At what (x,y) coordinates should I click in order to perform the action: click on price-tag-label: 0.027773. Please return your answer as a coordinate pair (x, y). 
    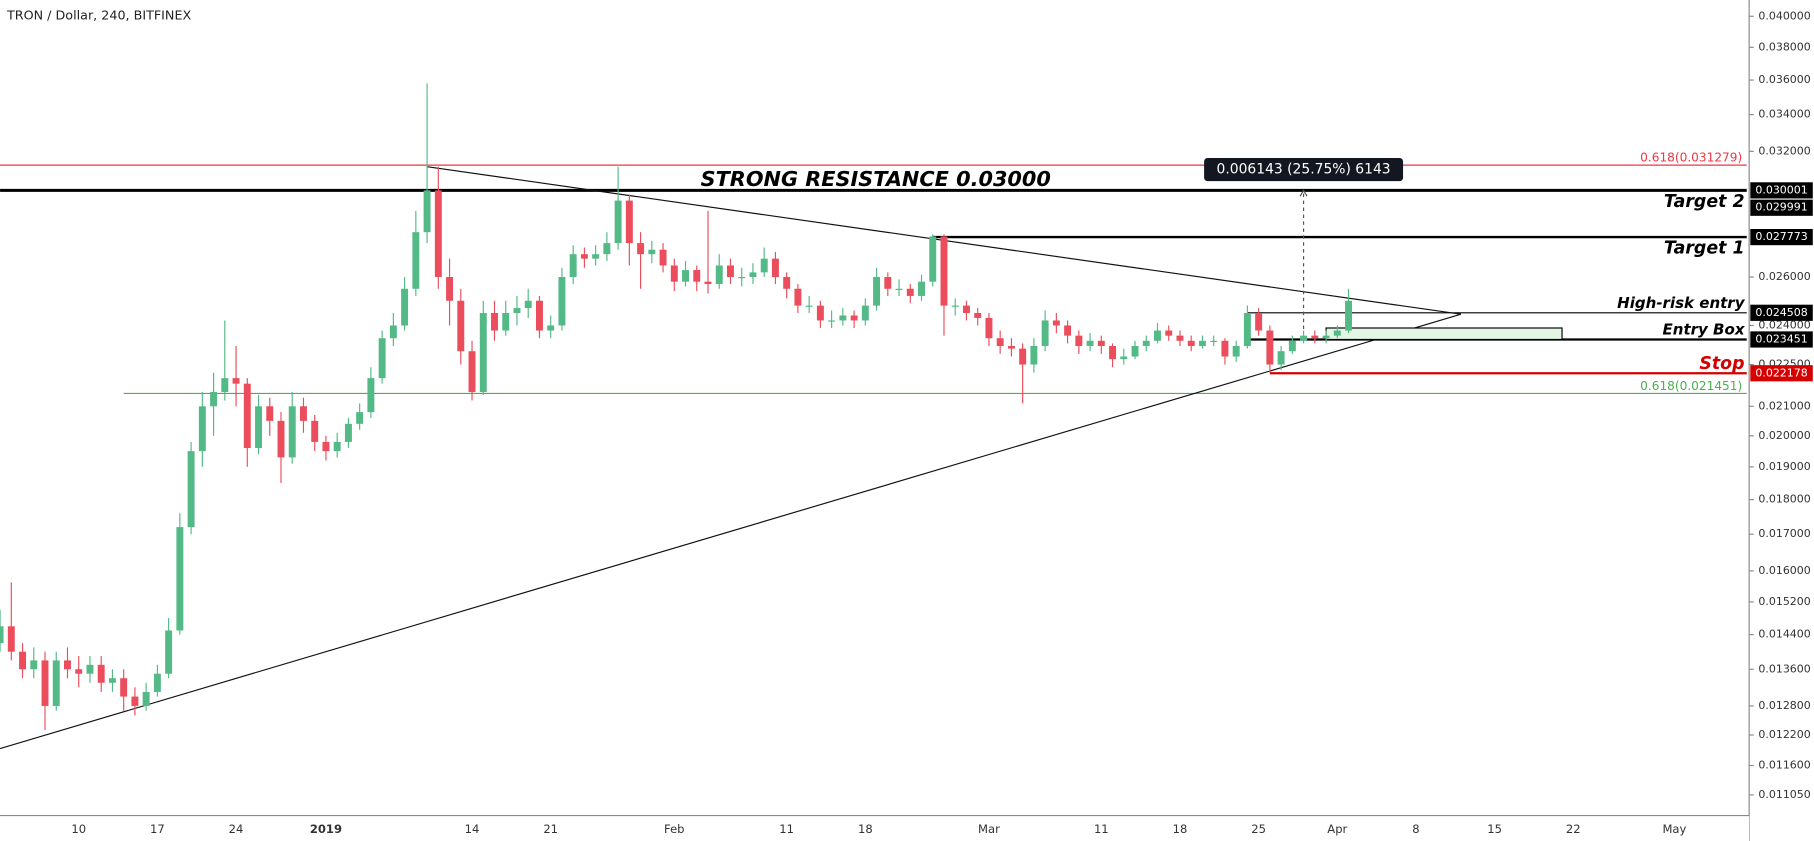
    Looking at the image, I should click on (1781, 236).